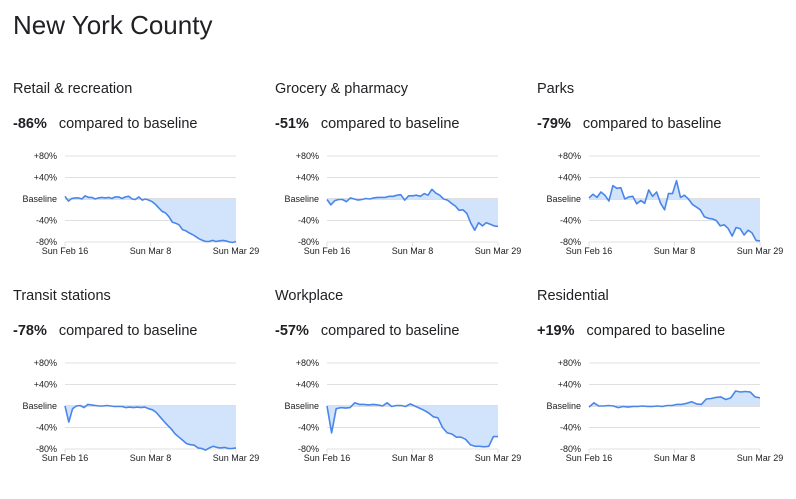  I want to click on page-title: New York County, so click(113, 25).